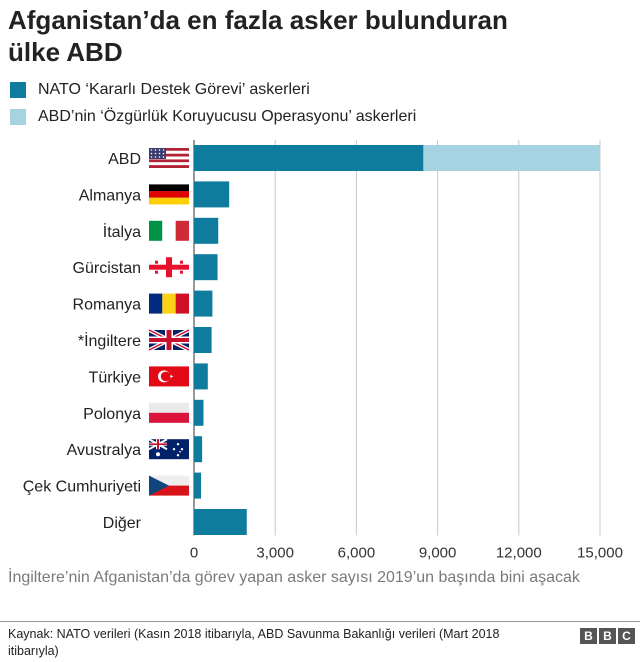 This screenshot has height=662, width=640. I want to click on legend-swatch-nato, so click(18, 90).